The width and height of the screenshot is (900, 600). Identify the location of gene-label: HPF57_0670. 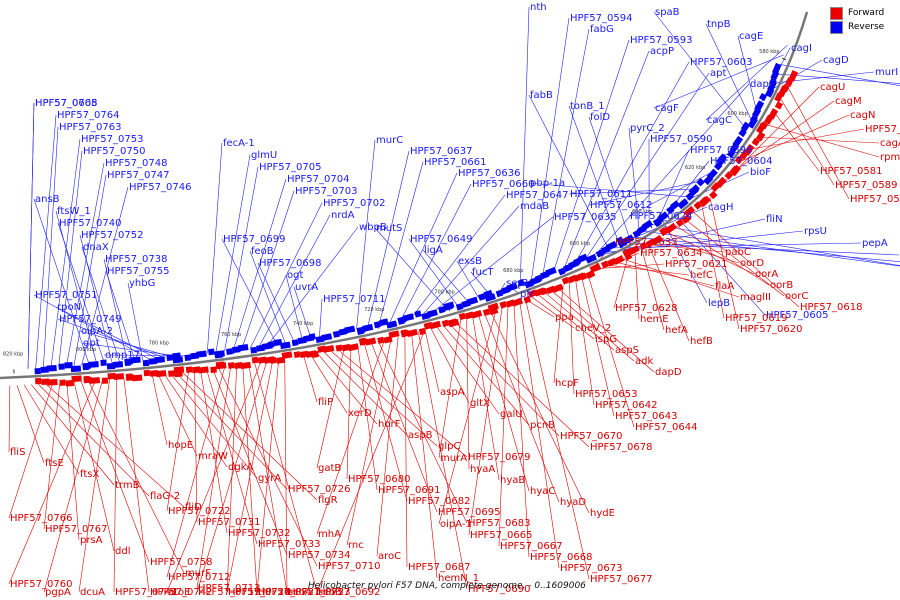
(591, 436).